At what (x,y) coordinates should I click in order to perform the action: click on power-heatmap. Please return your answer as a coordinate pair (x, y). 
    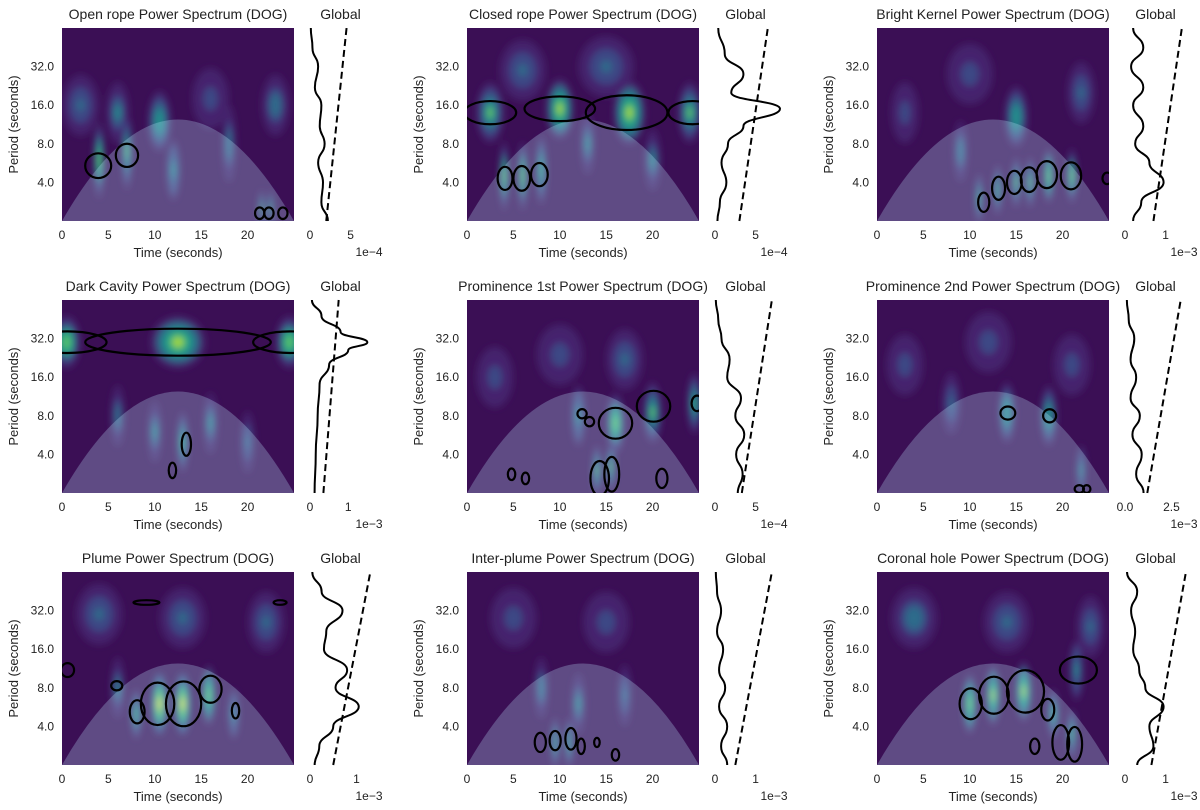
    Looking at the image, I should click on (993, 124).